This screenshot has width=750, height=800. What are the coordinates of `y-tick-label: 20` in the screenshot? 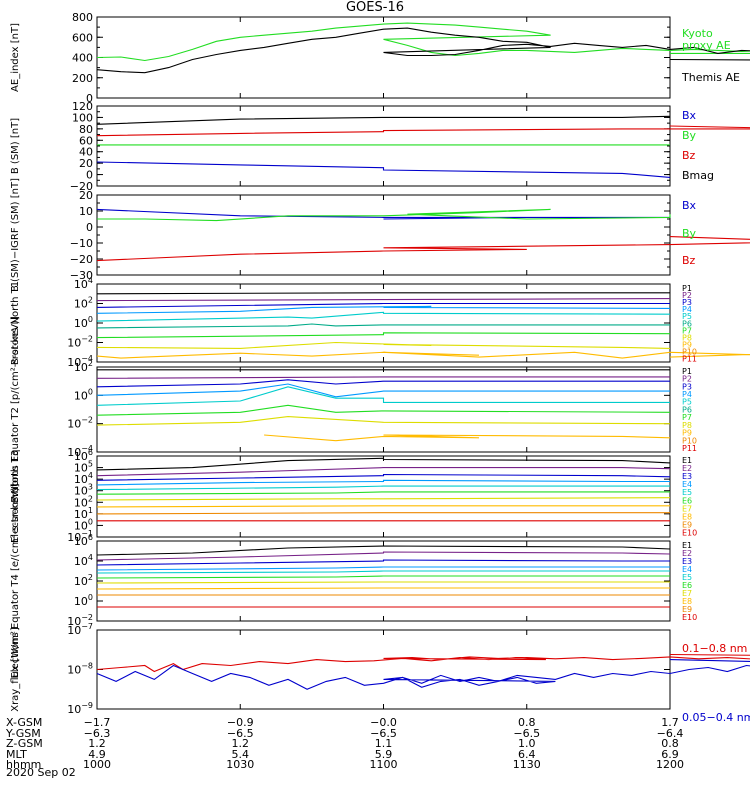 It's located at (86, 195).